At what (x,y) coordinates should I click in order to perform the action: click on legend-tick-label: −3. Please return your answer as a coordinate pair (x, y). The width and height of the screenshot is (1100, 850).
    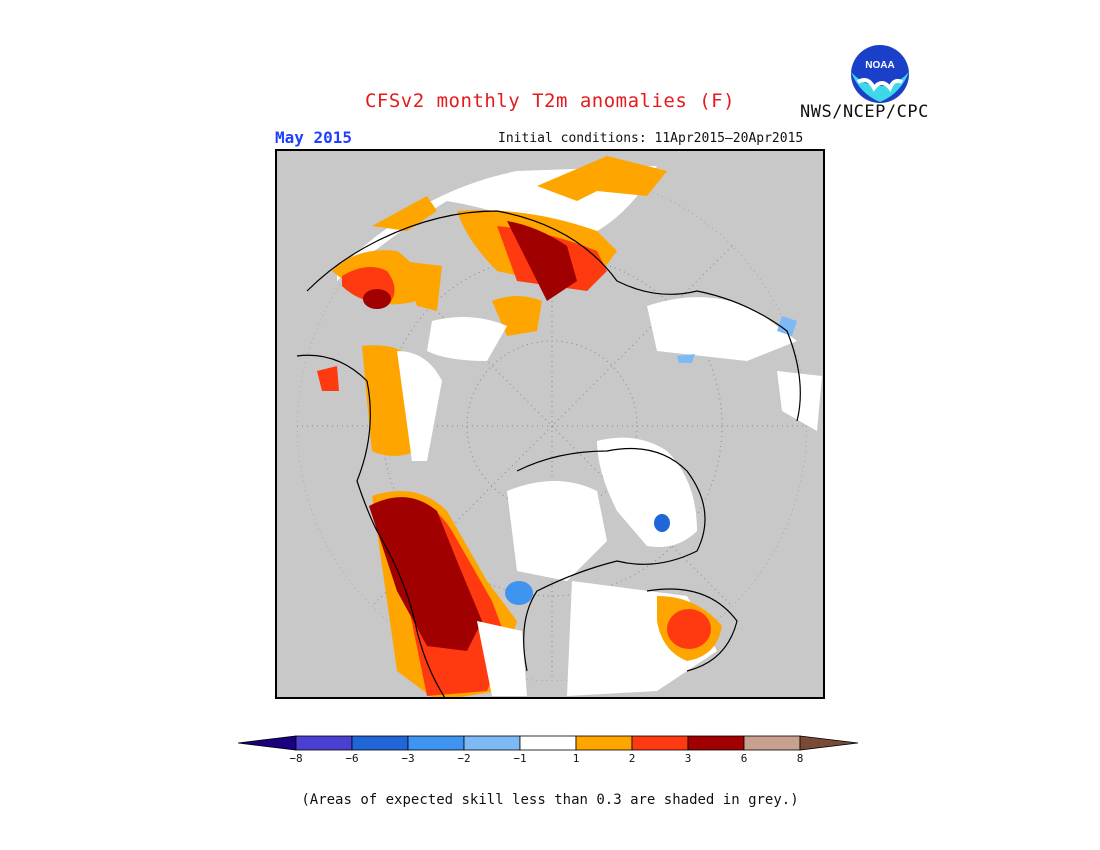
    Looking at the image, I should click on (408, 758).